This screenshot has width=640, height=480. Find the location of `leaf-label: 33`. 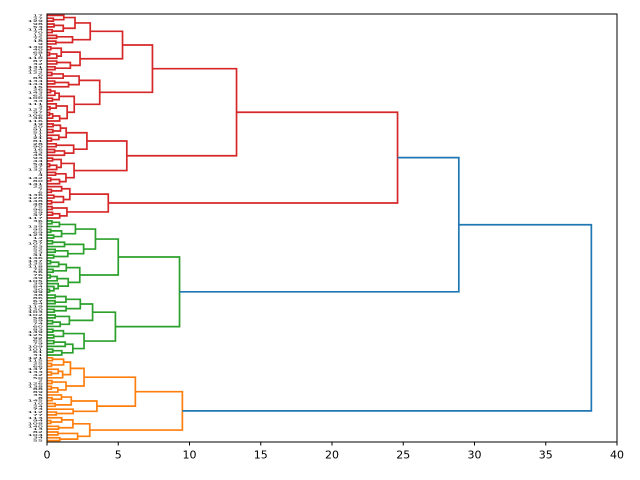

leaf-label: 33 is located at coordinates (38, 101).